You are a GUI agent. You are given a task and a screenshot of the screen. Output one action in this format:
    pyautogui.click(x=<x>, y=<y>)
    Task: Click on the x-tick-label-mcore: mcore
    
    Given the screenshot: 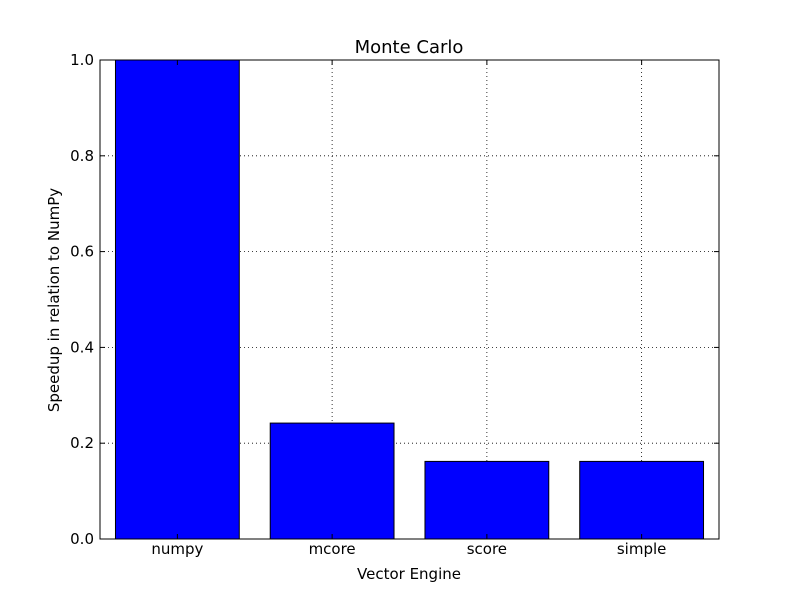 What is the action you would take?
    pyautogui.click(x=332, y=549)
    